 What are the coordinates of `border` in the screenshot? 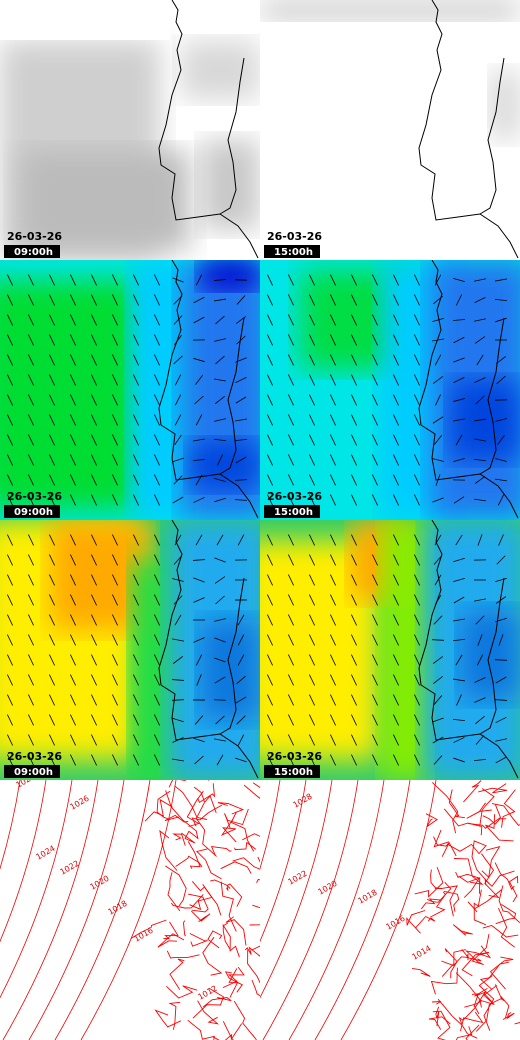 It's located at (232, 396).